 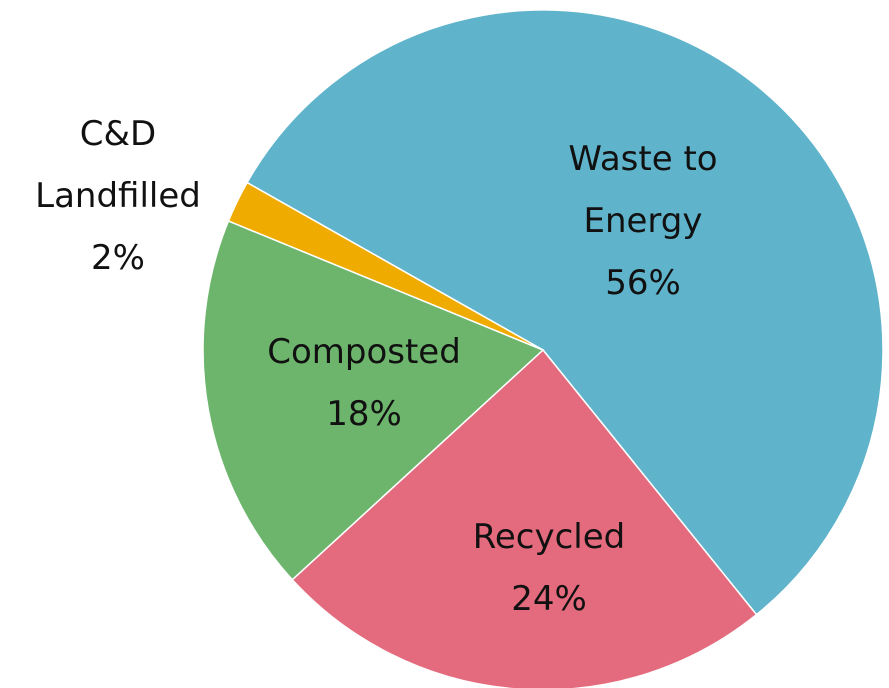 What do you see at coordinates (549, 537) in the screenshot?
I see `slice-label-line: Recycled` at bounding box center [549, 537].